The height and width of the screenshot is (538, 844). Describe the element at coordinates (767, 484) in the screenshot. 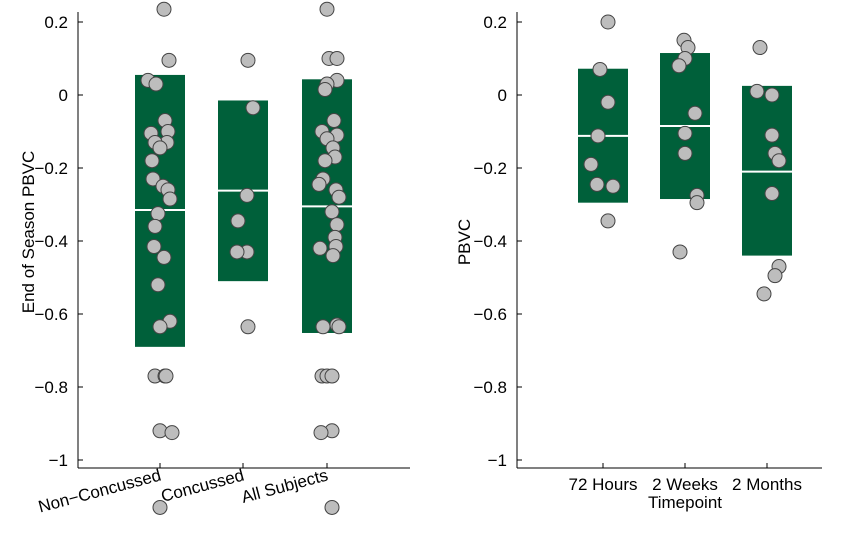

I see `x-tick-label: 2 Months` at that location.